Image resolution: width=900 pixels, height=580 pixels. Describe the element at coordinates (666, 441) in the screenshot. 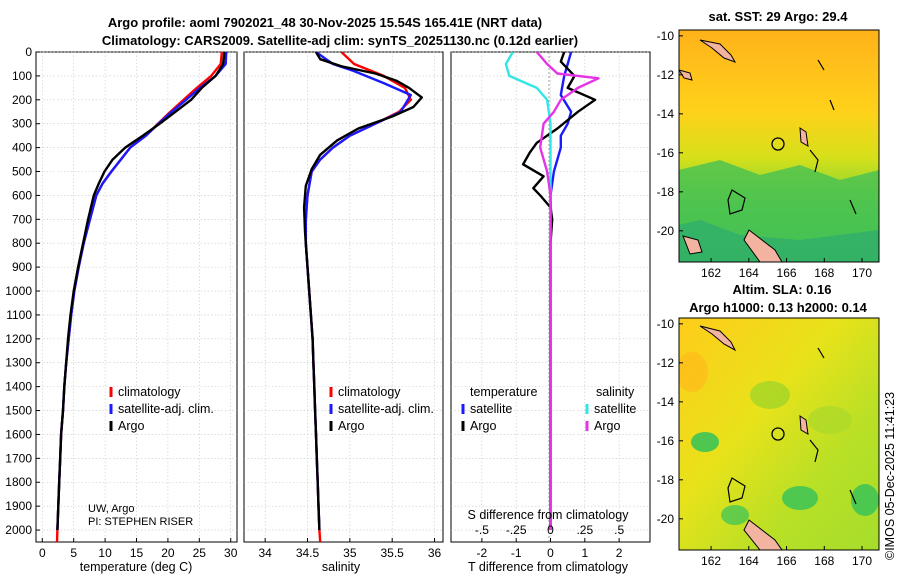

I see `map-y-tick-label: -16` at that location.